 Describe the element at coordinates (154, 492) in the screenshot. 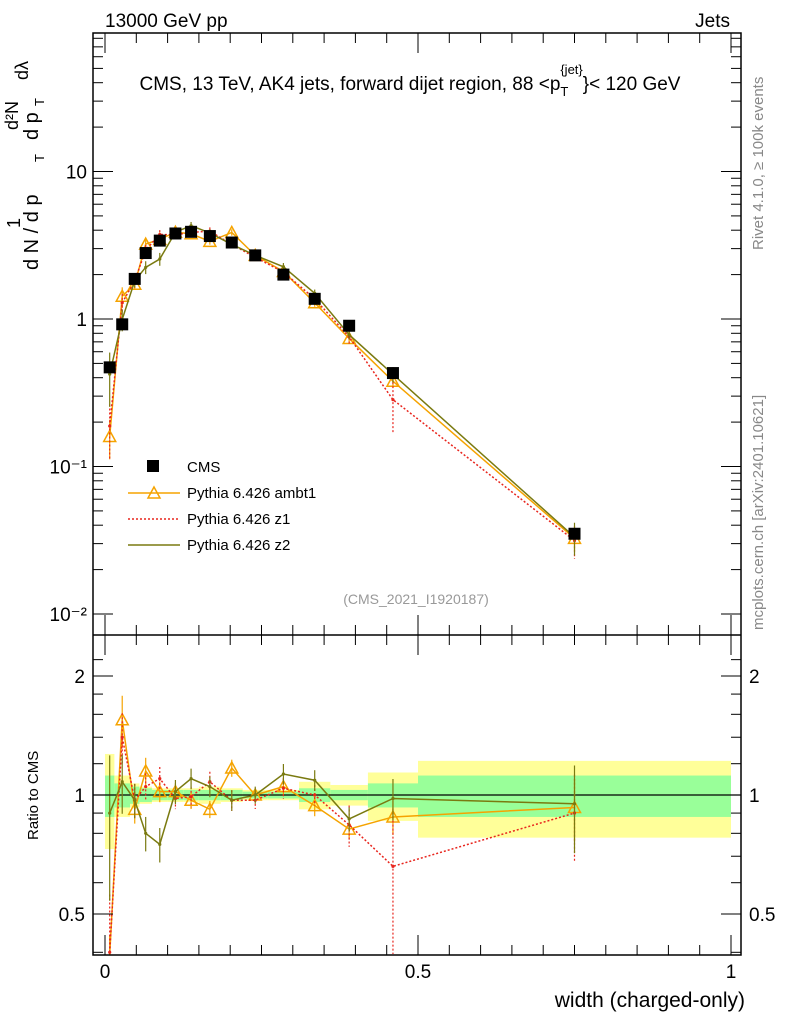

I see `legend-triangle-icon` at that location.